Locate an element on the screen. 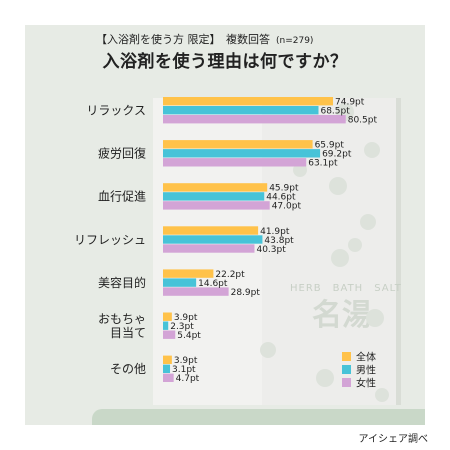 This screenshot has height=450, width=450. value-label: 47.0pt is located at coordinates (287, 207).